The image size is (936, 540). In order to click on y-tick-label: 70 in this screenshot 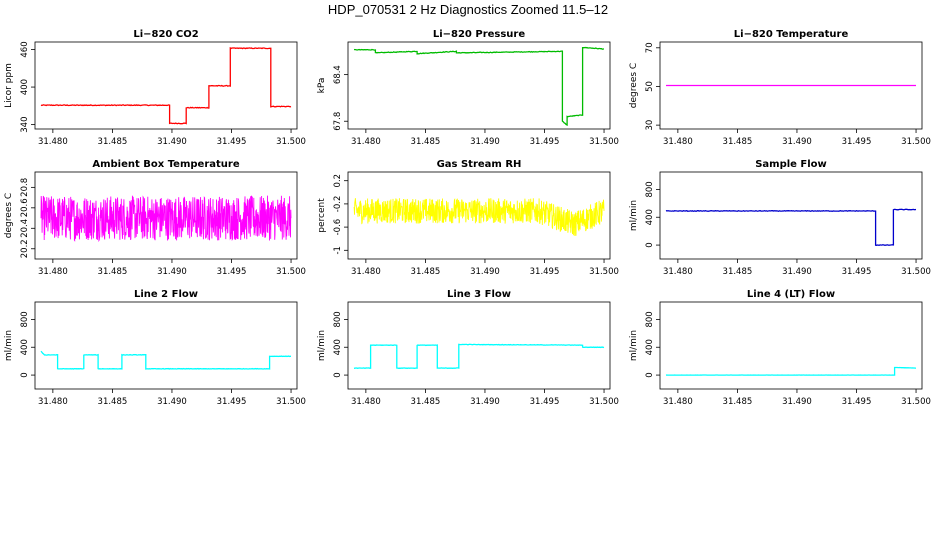, I will do `click(650, 47)`.